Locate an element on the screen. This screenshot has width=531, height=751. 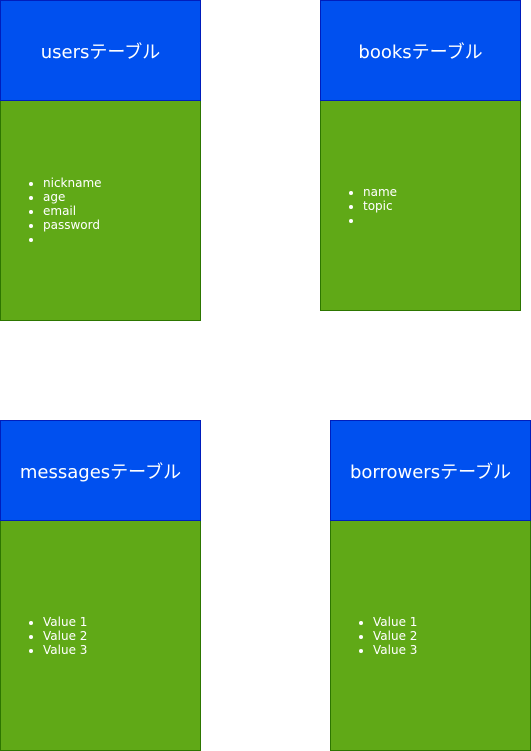
table-title: messagesテーブル is located at coordinates (100, 472).